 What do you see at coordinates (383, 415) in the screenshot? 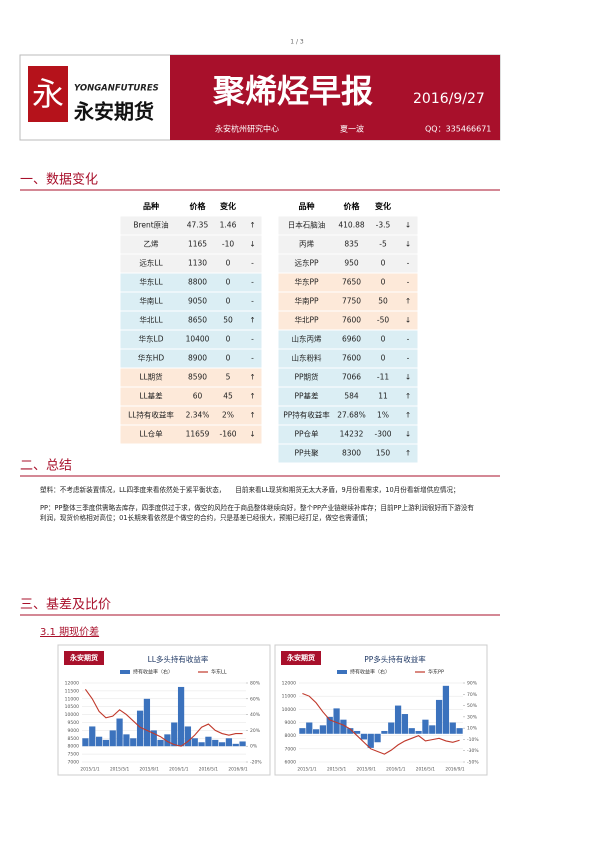
I see `table-cell: 1%` at bounding box center [383, 415].